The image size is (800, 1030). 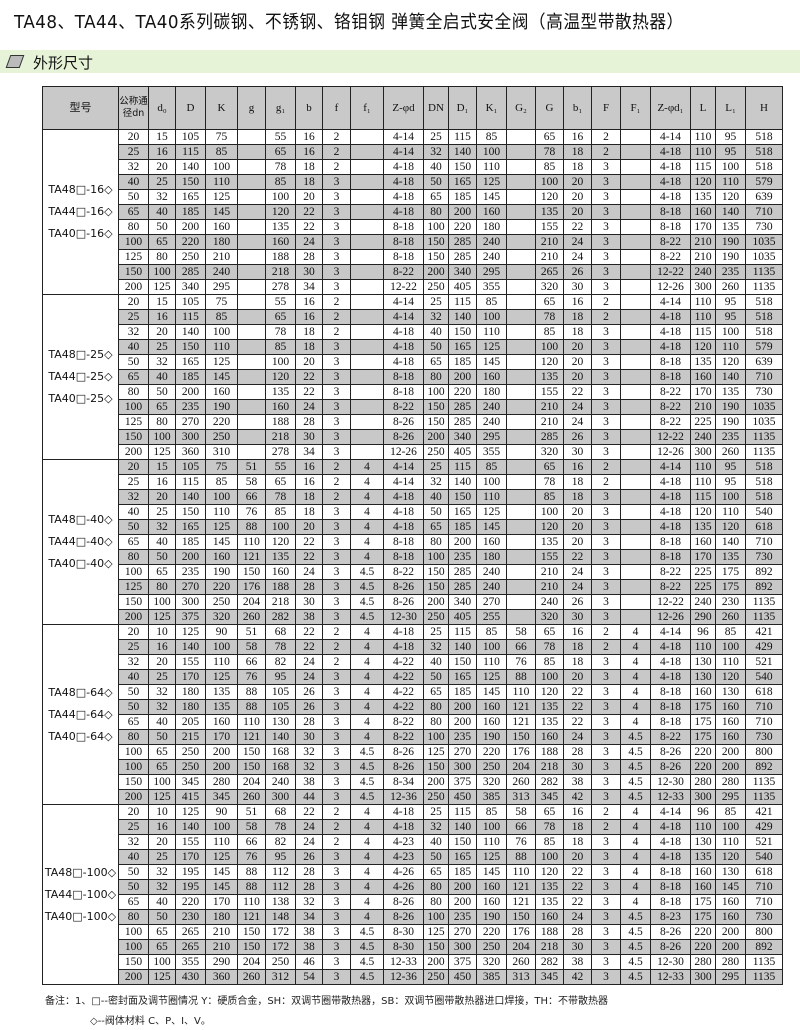 I want to click on table-cell: 235, so click(x=730, y=272).